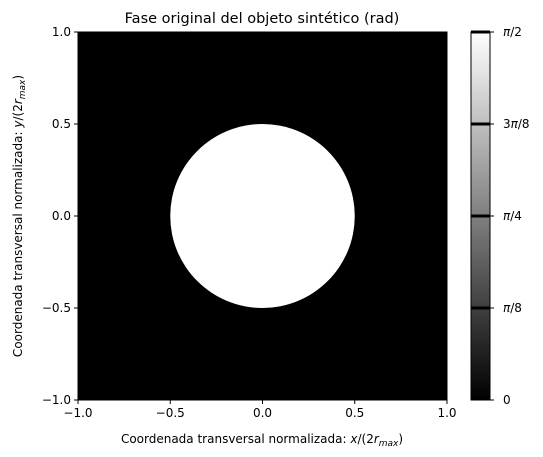  Describe the element at coordinates (354, 413) in the screenshot. I see `x-tick-label: 0.5` at that location.